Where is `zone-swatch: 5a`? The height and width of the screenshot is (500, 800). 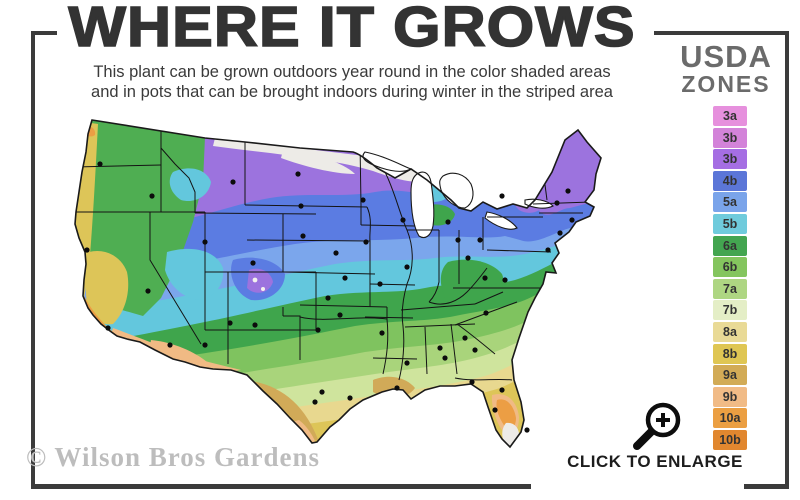 zone-swatch: 5a is located at coordinates (730, 202).